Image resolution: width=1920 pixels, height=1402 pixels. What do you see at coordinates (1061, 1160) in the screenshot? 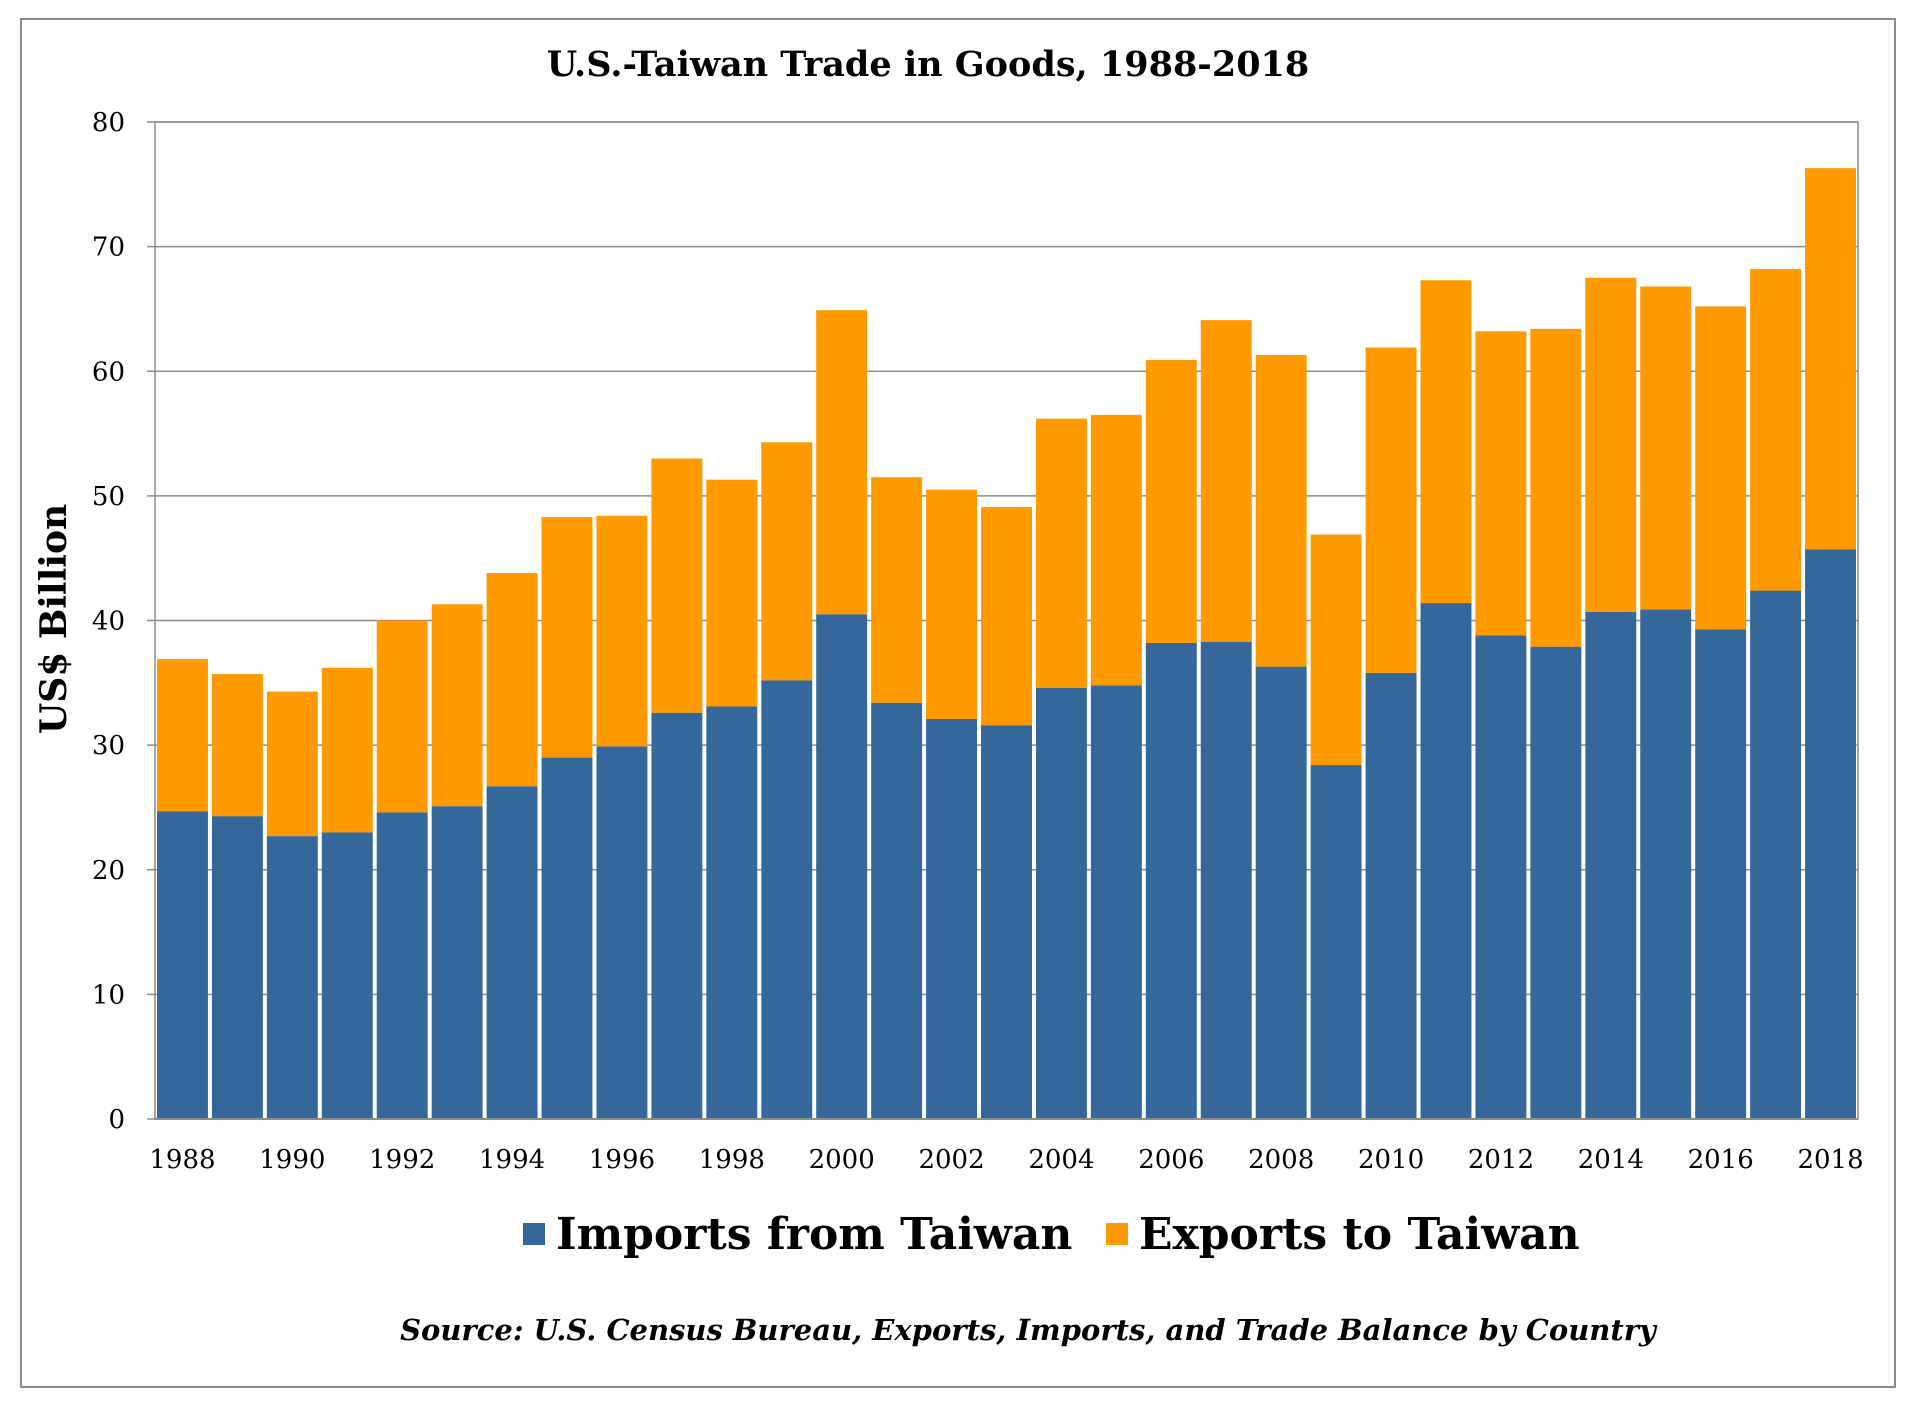
I see `x-tick-label: 2004` at bounding box center [1061, 1160].